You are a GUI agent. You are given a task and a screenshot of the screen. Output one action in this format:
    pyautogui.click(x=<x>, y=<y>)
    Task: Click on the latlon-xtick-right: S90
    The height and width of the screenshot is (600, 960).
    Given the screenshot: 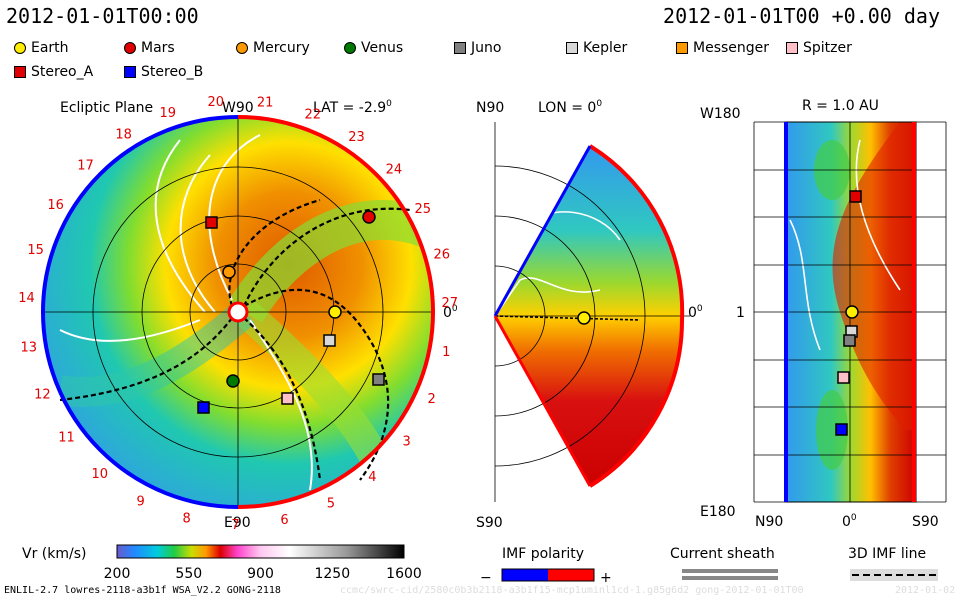 What is the action you would take?
    pyautogui.click(x=925, y=522)
    